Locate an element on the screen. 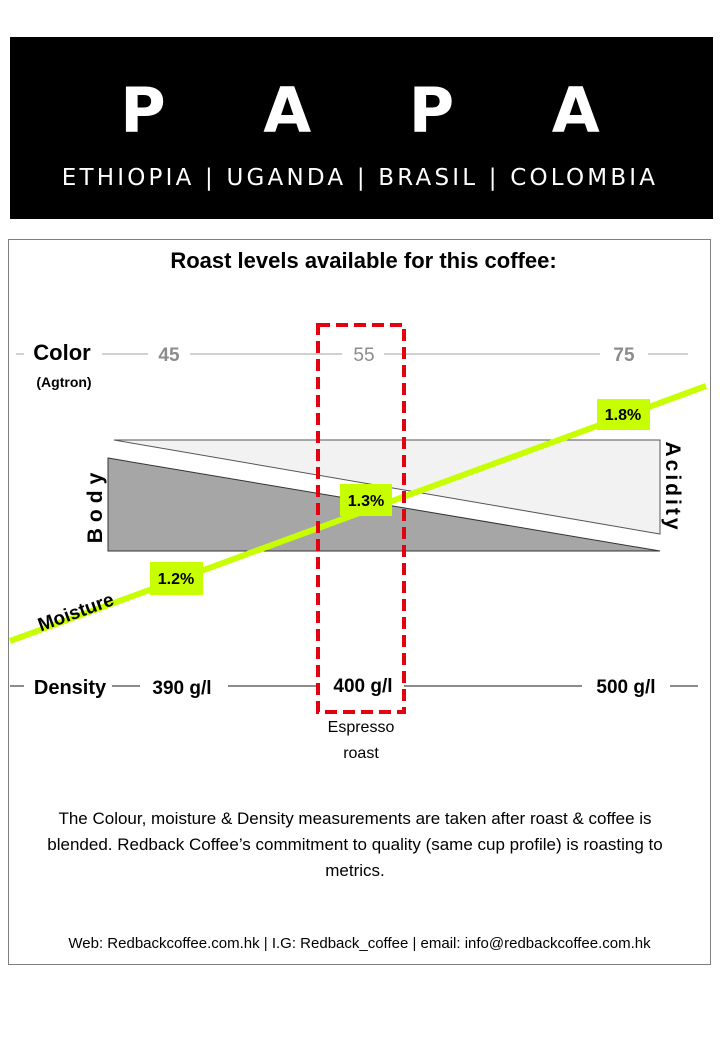 The image size is (720, 1040). roast-label: roast is located at coordinates (361, 753).